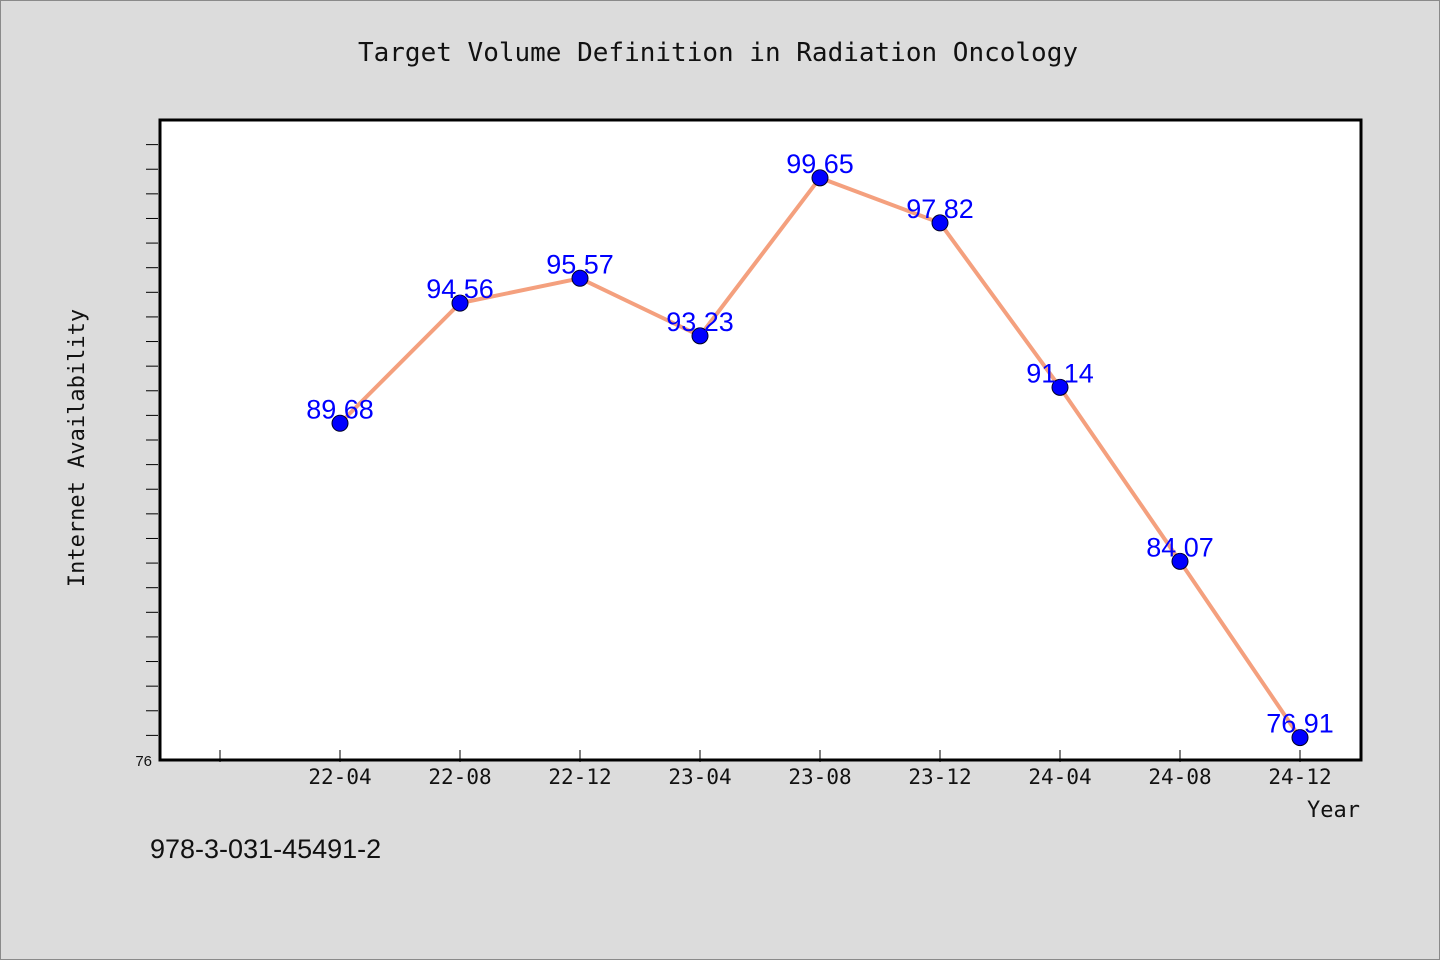  What do you see at coordinates (940, 209) in the screenshot?
I see `data-label: 97.82` at bounding box center [940, 209].